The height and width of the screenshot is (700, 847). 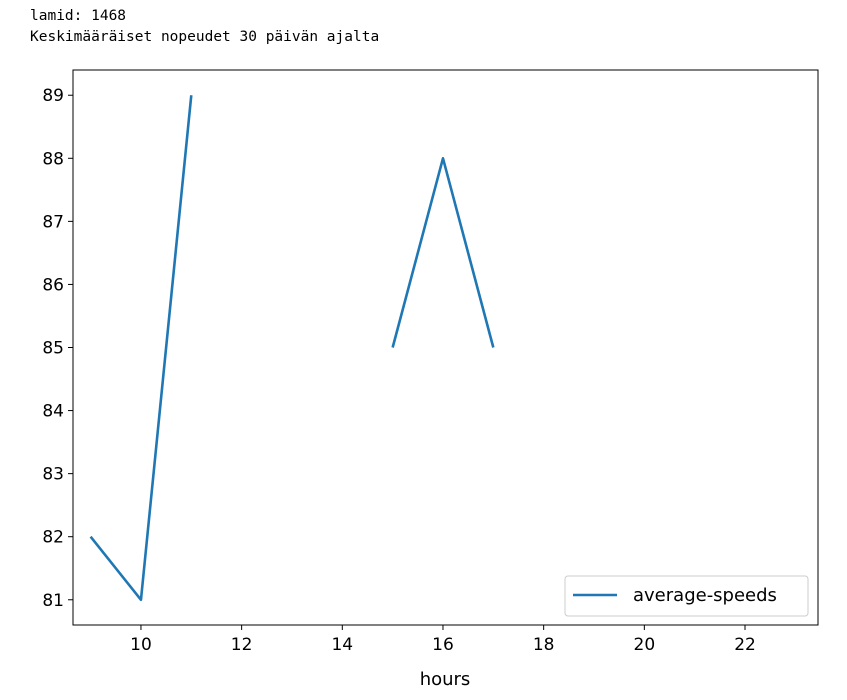 What do you see at coordinates (342, 645) in the screenshot?
I see `x-tick-label: 14` at bounding box center [342, 645].